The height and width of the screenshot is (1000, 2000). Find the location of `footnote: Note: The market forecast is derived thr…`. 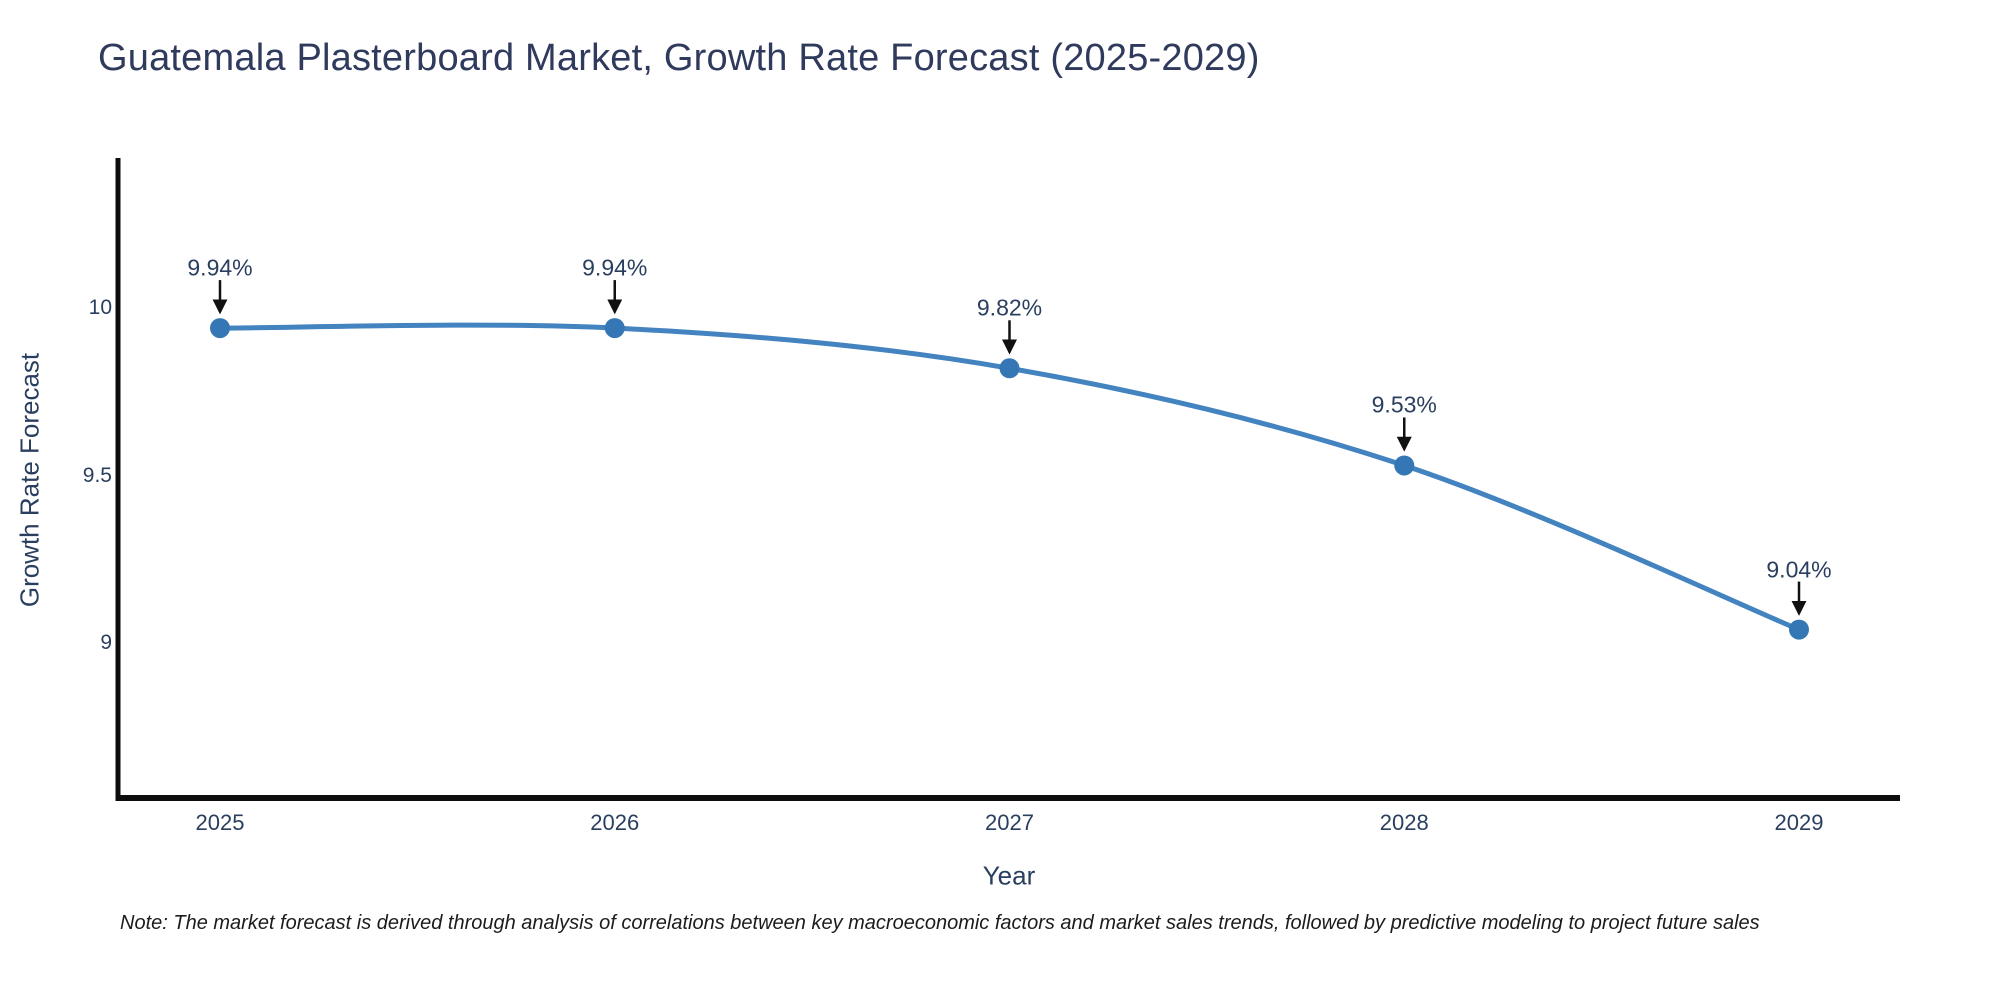

footnote: Note: The market forecast is derived thr… is located at coordinates (940, 923).